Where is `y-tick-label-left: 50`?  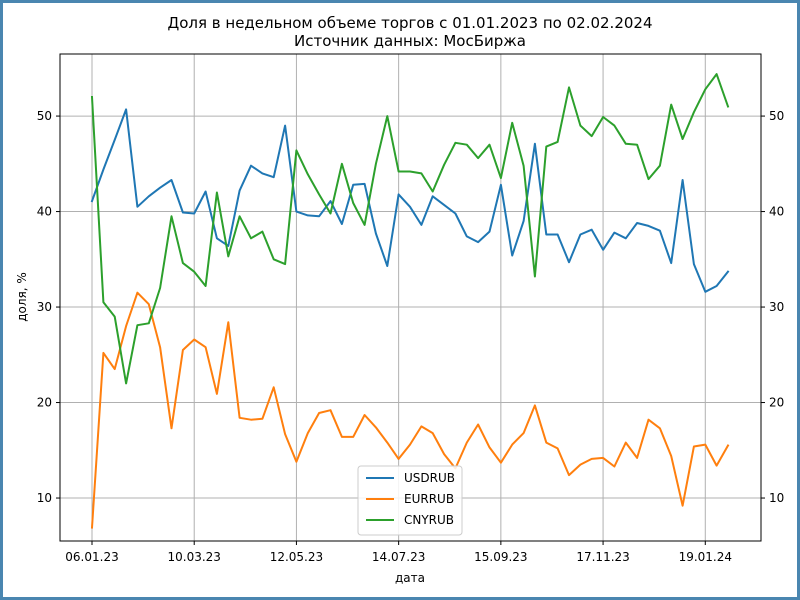
y-tick-label-left: 50 is located at coordinates (44, 116).